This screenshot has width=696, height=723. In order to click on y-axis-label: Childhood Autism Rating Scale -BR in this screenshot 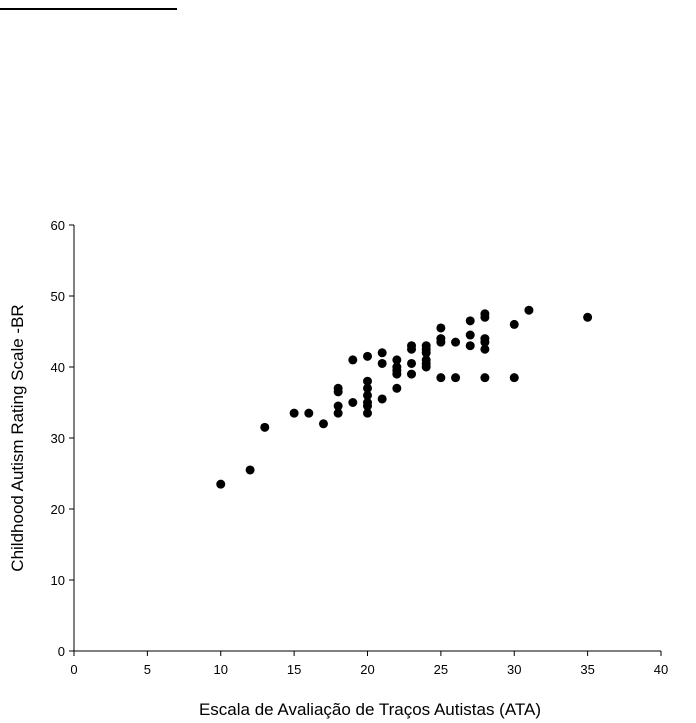, I will do `click(17, 437)`.